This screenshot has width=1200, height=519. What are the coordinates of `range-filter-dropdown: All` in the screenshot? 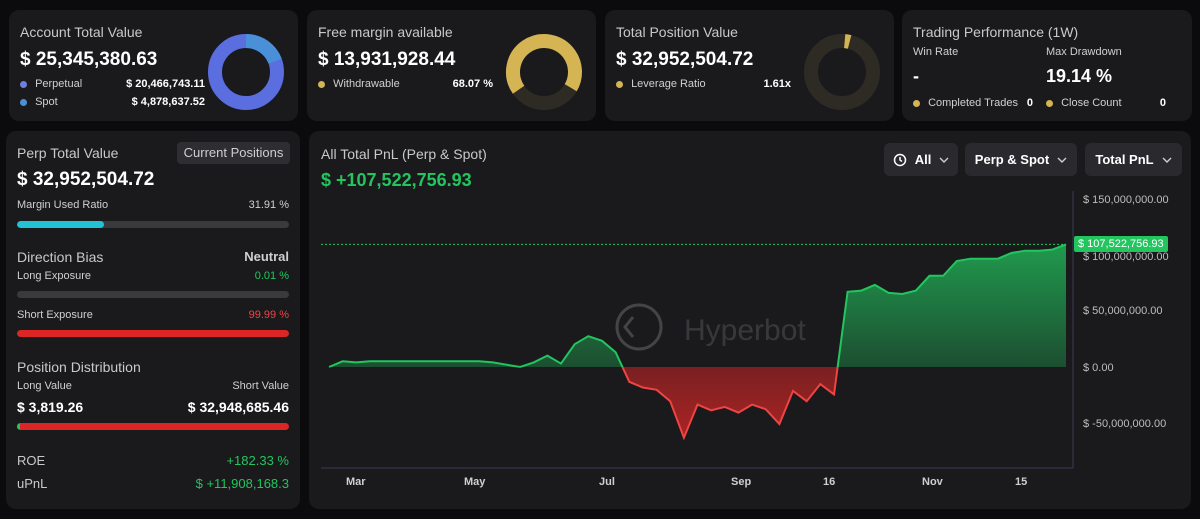 It's located at (921, 159).